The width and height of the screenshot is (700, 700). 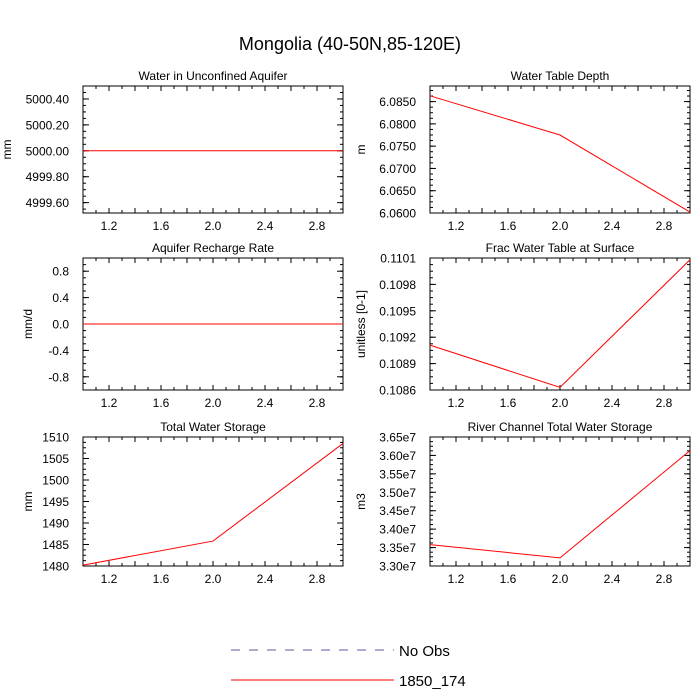 What do you see at coordinates (48, 177) in the screenshot?
I see `y-tick-label: 4999.80` at bounding box center [48, 177].